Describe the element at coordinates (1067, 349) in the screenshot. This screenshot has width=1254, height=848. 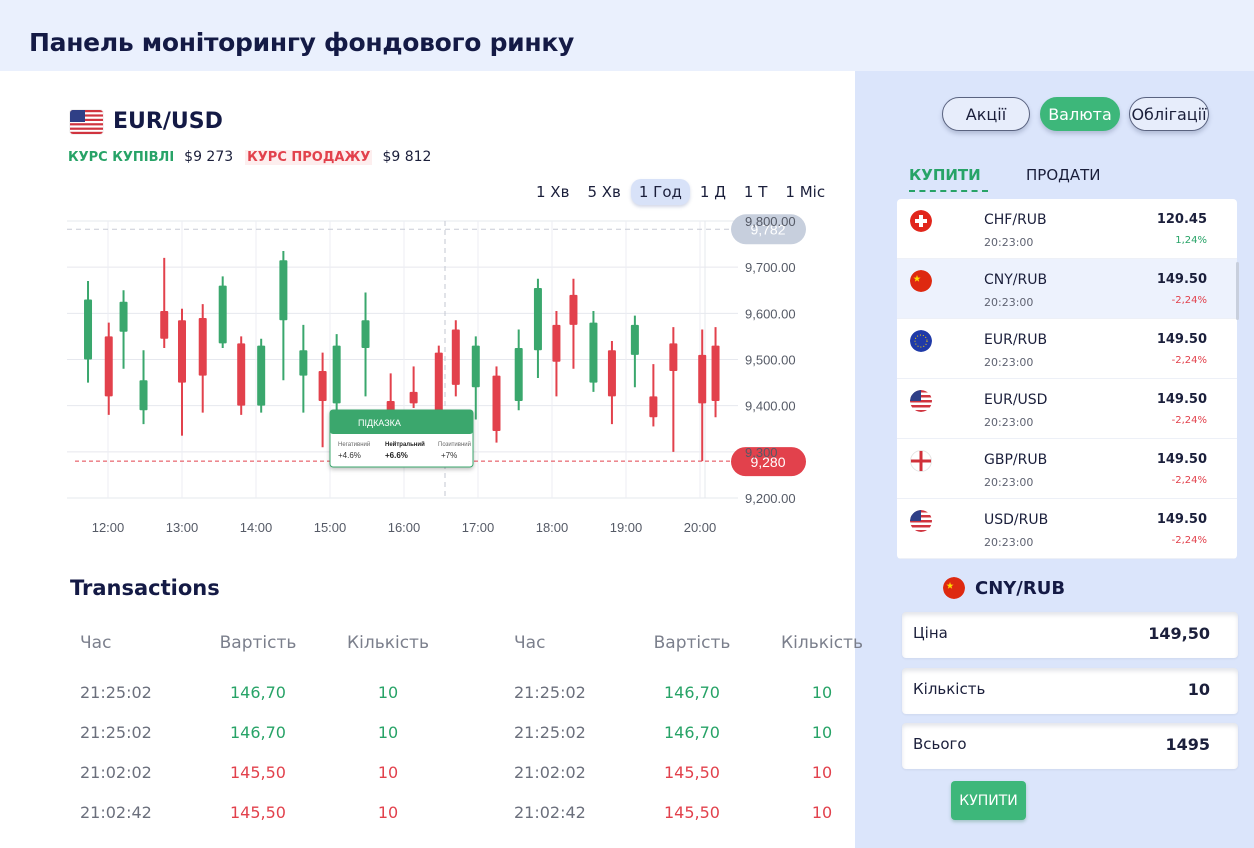
I see `market-row-eur-rub: EUR/RUB 20:23:00 149.50 -2,24%` at that location.